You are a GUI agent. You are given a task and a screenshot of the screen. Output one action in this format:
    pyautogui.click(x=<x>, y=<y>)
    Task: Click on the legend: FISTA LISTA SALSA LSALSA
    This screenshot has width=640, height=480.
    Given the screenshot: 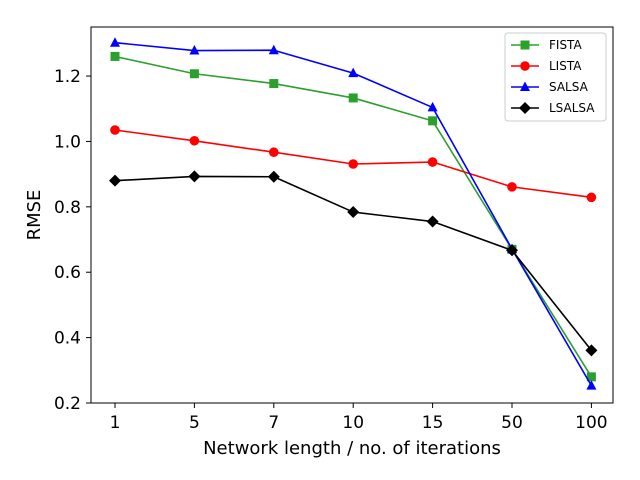 What is the action you would take?
    pyautogui.click(x=555, y=77)
    